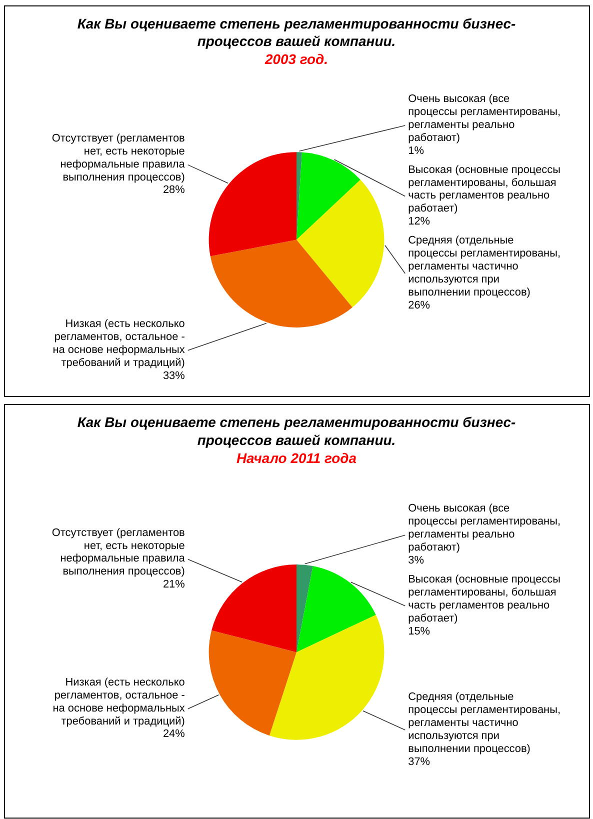 The height and width of the screenshot is (819, 593). I want to click on data-label: 21%, so click(174, 584).